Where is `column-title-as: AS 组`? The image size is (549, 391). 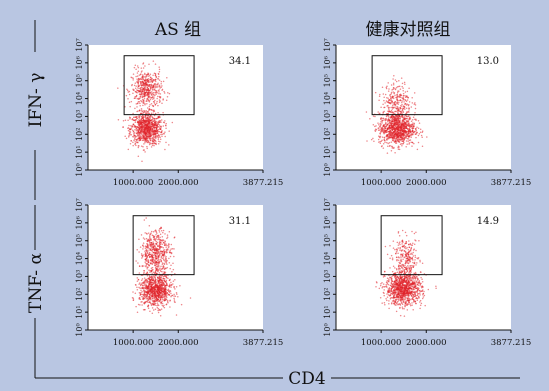
column-title-as: AS 组 is located at coordinates (177, 30).